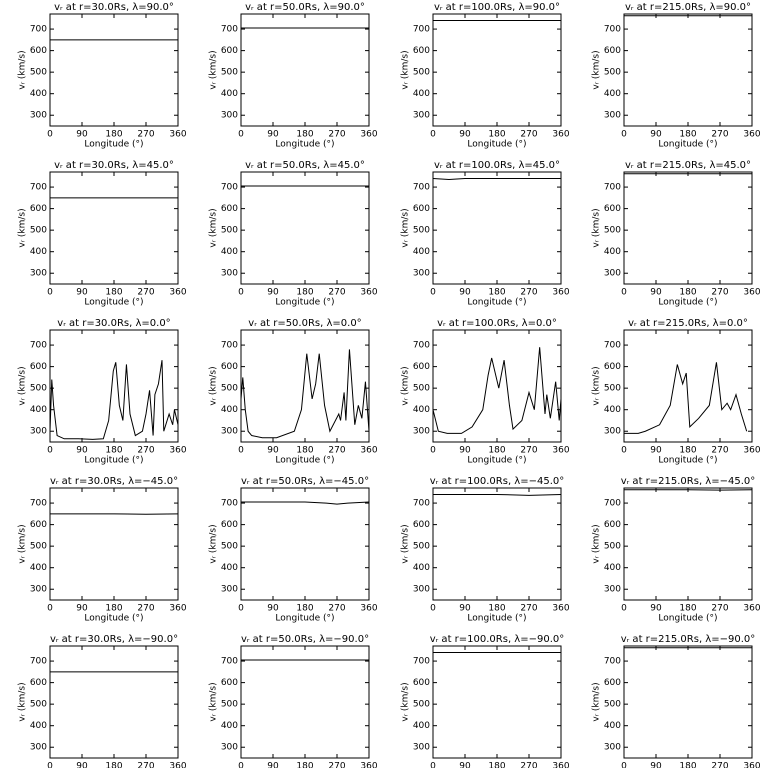 This screenshot has height=768, width=768. Describe the element at coordinates (114, 481) in the screenshot. I see `panel-title: vᵣ at r=30.0Rs, λ=−45.0°` at that location.